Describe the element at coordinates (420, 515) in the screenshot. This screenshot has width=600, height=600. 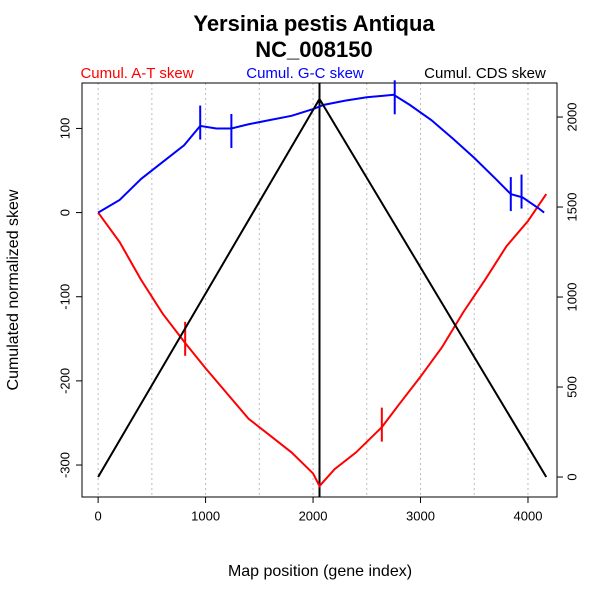
I see `x-tick-label: 3000` at that location.